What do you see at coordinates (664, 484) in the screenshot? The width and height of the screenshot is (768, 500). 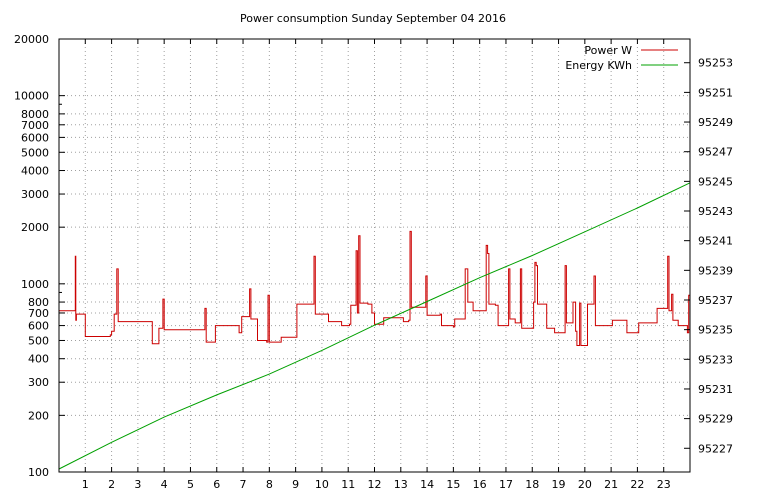 I see `x-tick-label: 23` at bounding box center [664, 484].